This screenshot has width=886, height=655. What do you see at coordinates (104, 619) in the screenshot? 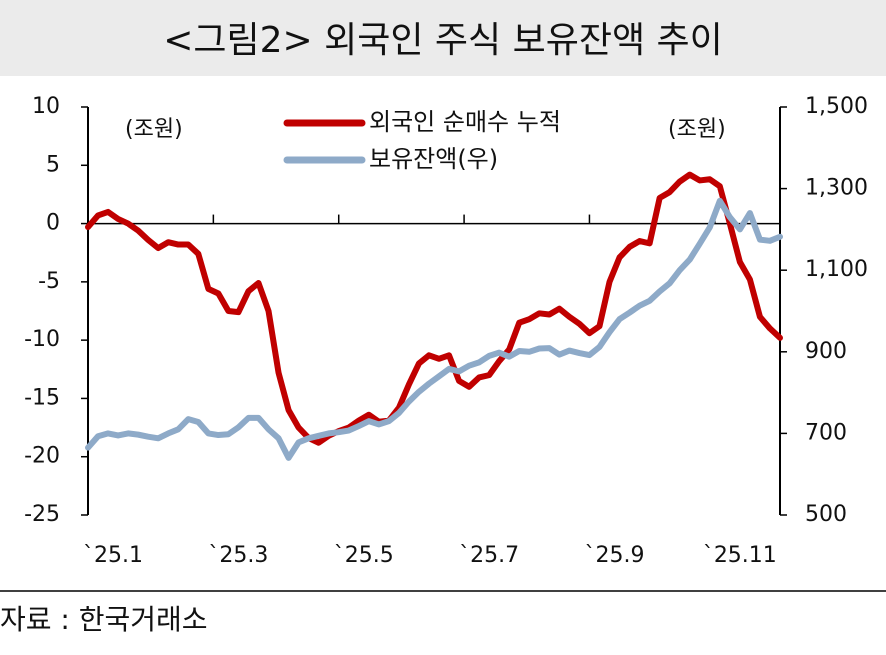
I see `source-note: 자료 : 한국거래소` at bounding box center [104, 619].